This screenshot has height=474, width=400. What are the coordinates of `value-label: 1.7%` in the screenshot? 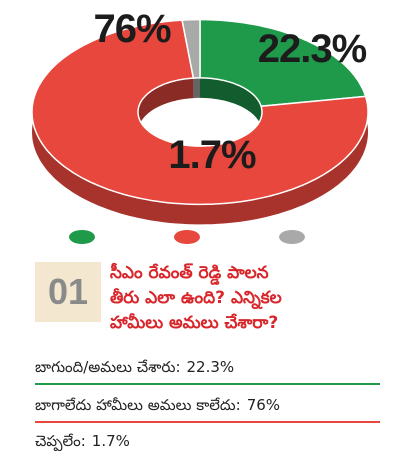 It's located at (212, 155).